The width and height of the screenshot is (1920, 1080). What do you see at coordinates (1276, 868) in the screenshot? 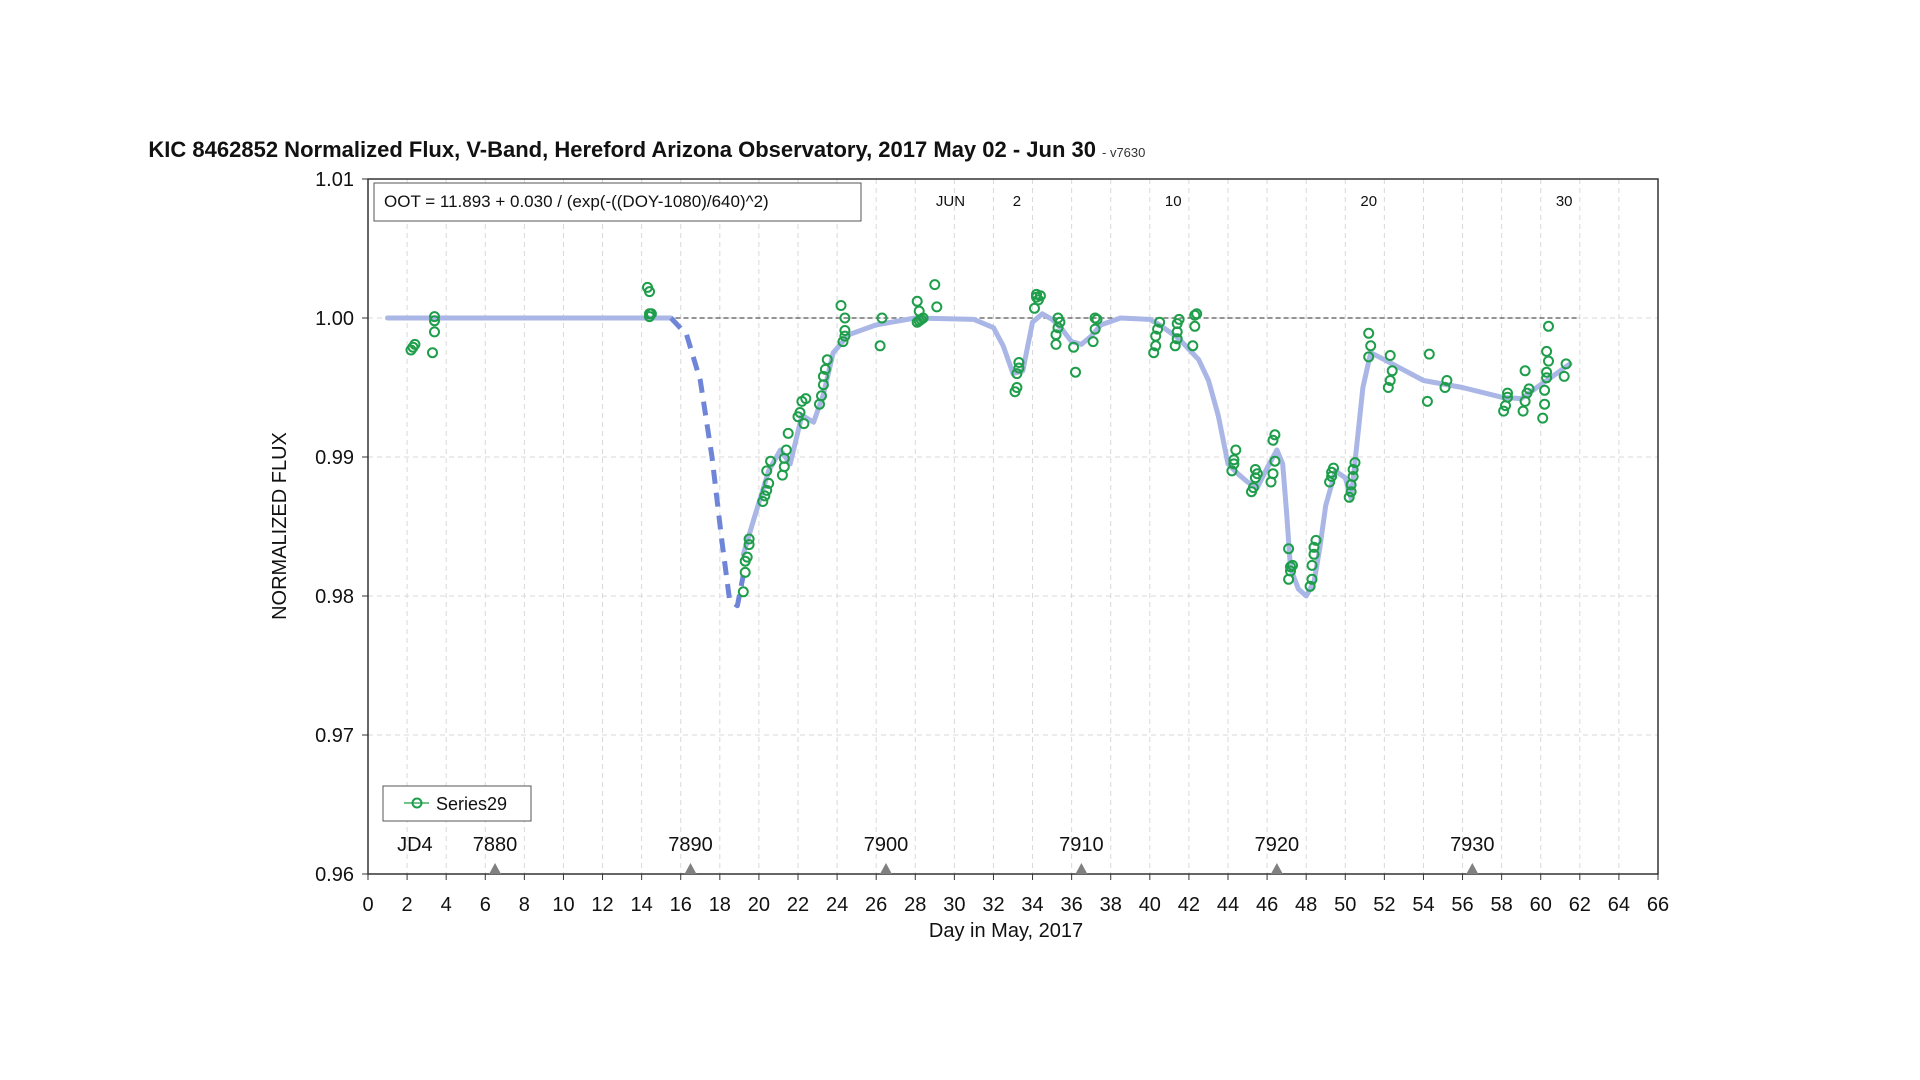
I see `jd-marker-triangle` at bounding box center [1276, 868].